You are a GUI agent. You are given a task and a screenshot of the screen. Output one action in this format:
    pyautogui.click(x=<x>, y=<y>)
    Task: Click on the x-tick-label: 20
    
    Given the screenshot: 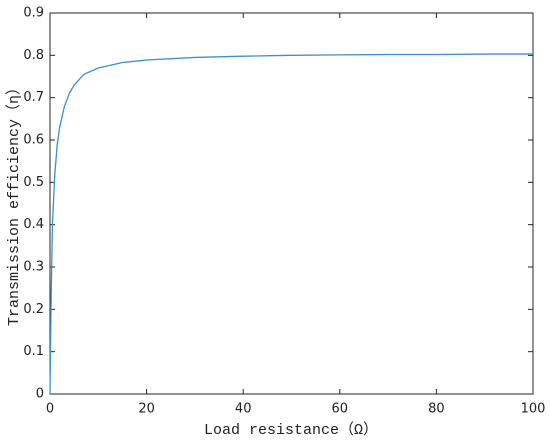 What is the action you would take?
    pyautogui.click(x=146, y=409)
    